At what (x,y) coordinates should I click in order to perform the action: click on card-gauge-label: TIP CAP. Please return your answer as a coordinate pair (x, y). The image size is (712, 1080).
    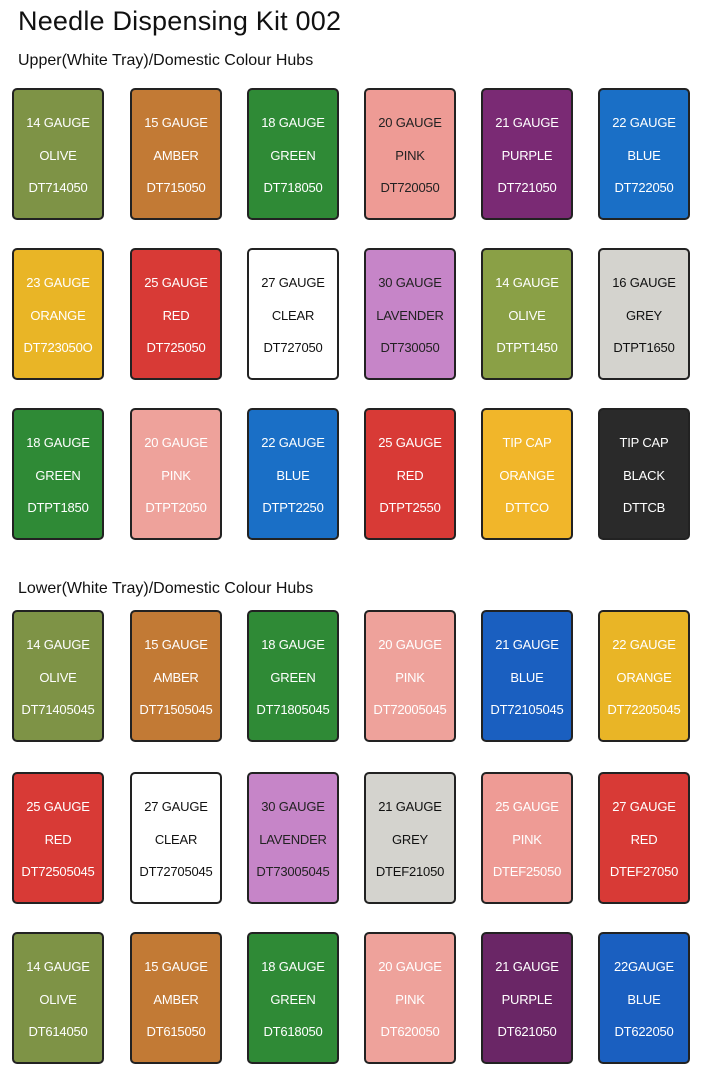
    Looking at the image, I should click on (644, 442).